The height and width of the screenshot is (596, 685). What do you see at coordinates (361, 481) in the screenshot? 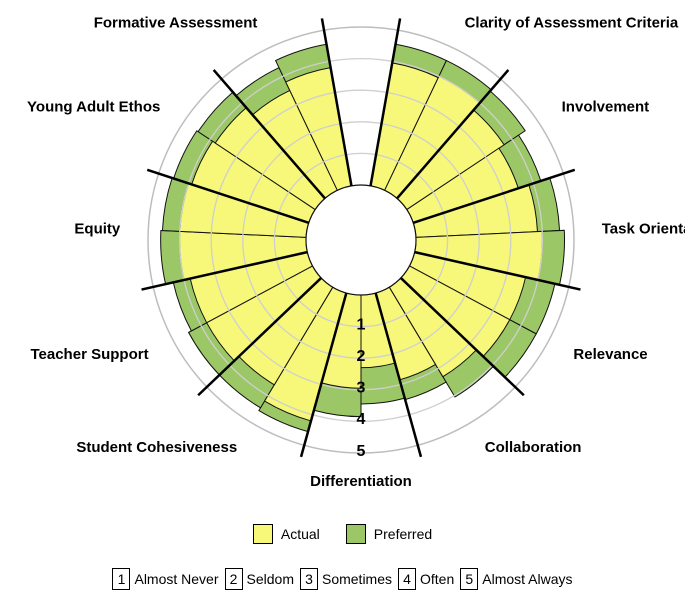
I see `category-label: Differentiation` at bounding box center [361, 481].